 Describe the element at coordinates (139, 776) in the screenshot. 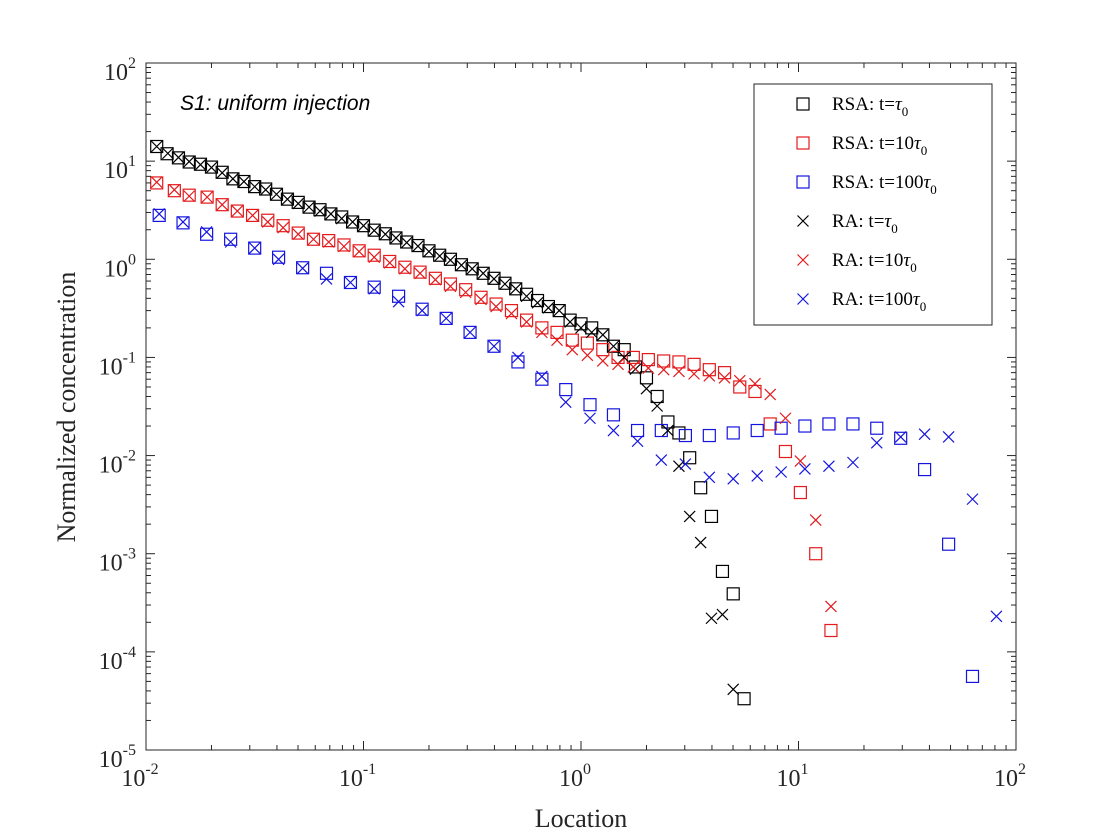

I see `x-tick-label: 10⁻²` at that location.